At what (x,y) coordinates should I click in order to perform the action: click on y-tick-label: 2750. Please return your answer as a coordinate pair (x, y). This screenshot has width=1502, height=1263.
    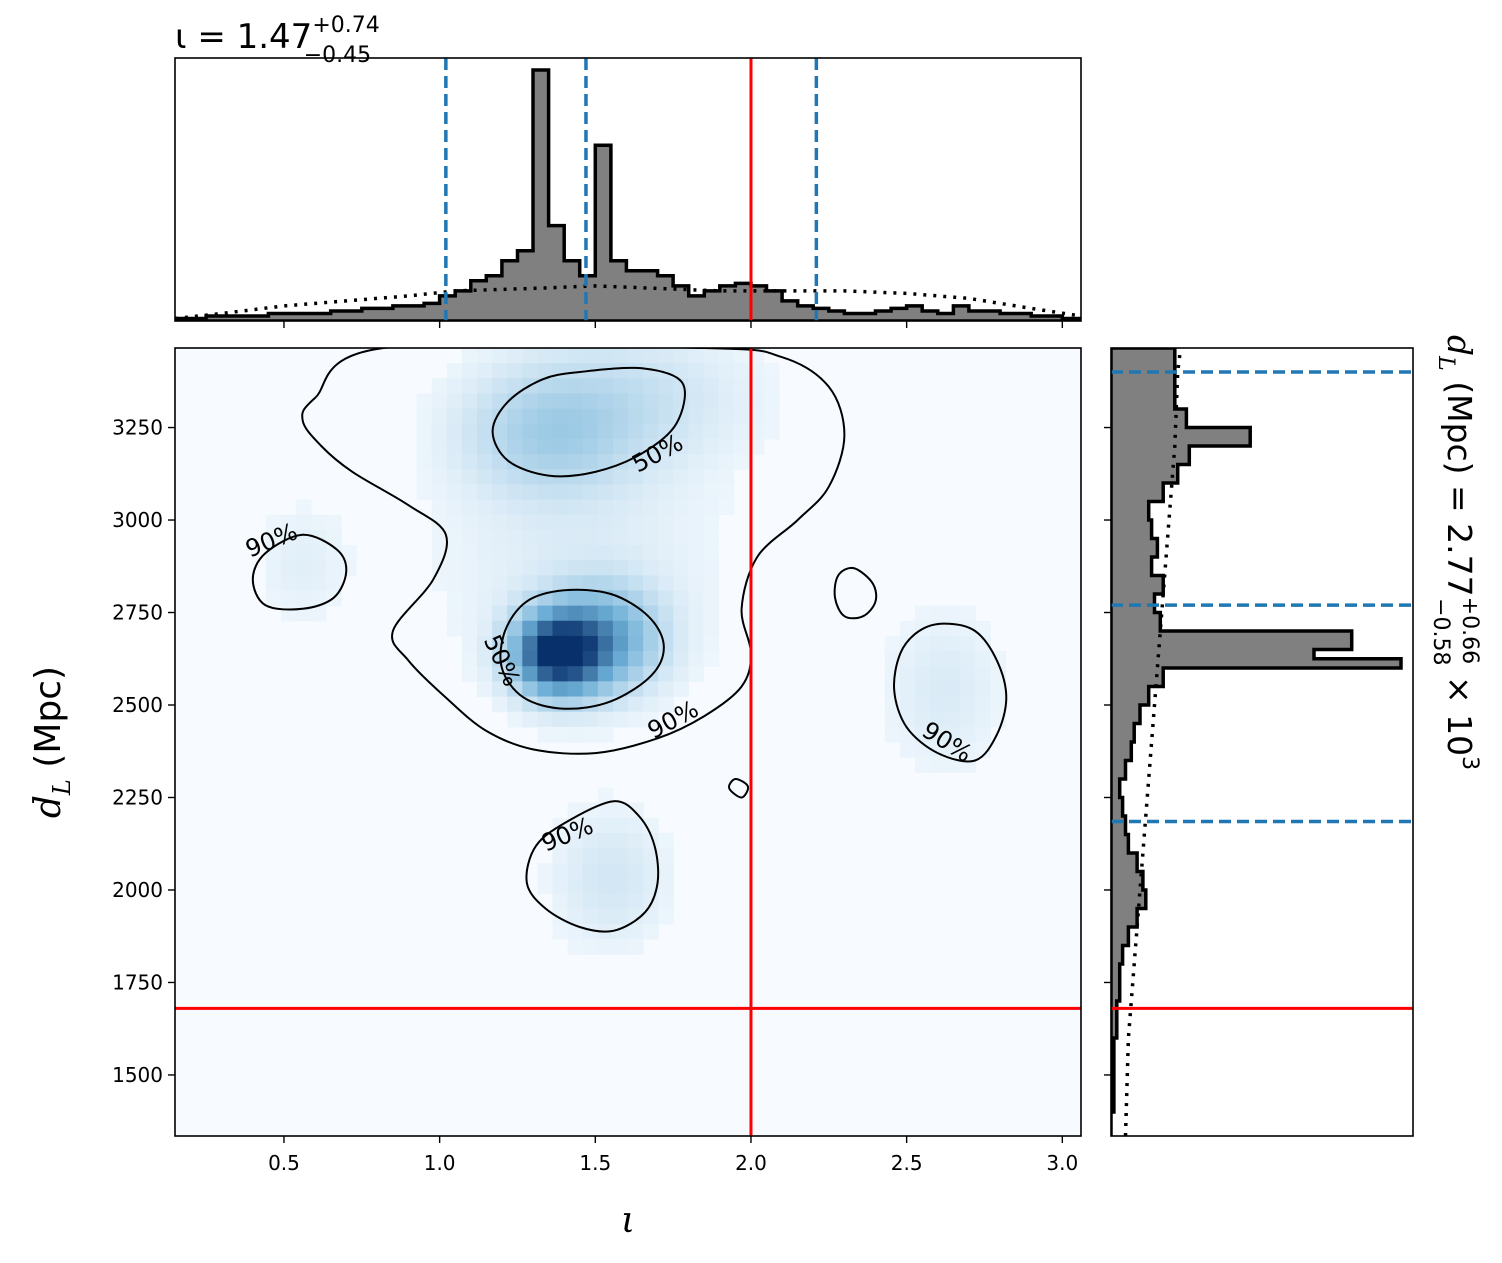
    Looking at the image, I should click on (137, 613).